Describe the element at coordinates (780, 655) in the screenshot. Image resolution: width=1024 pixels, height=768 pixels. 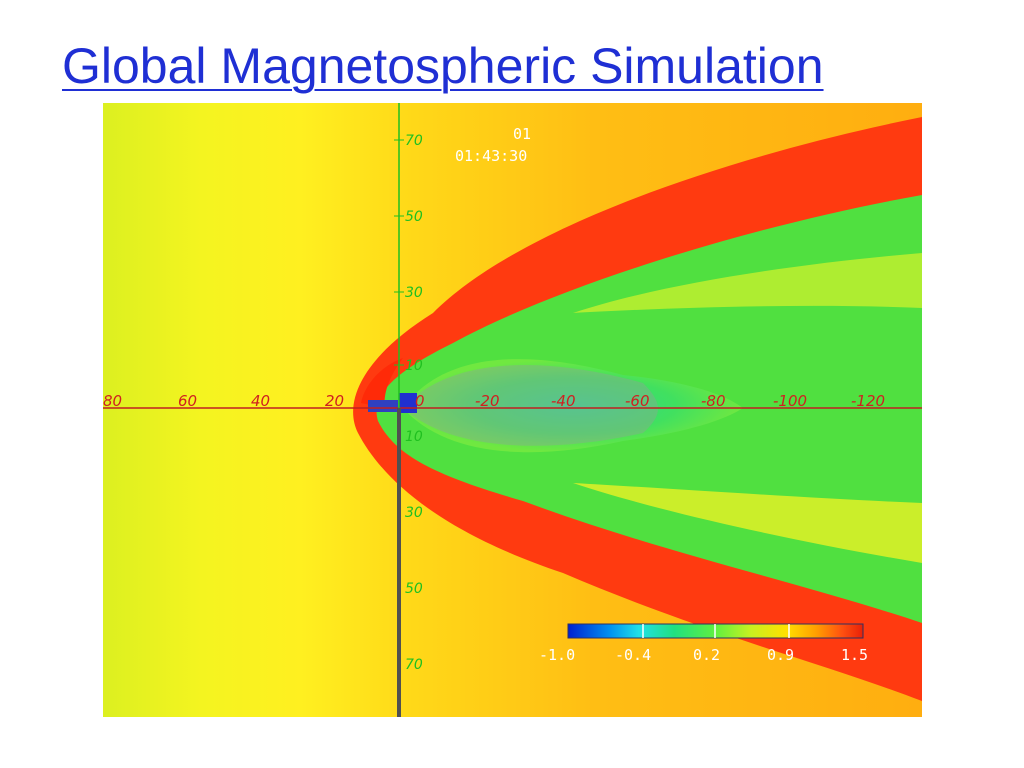
I see `colorbar-label: 0.9` at that location.